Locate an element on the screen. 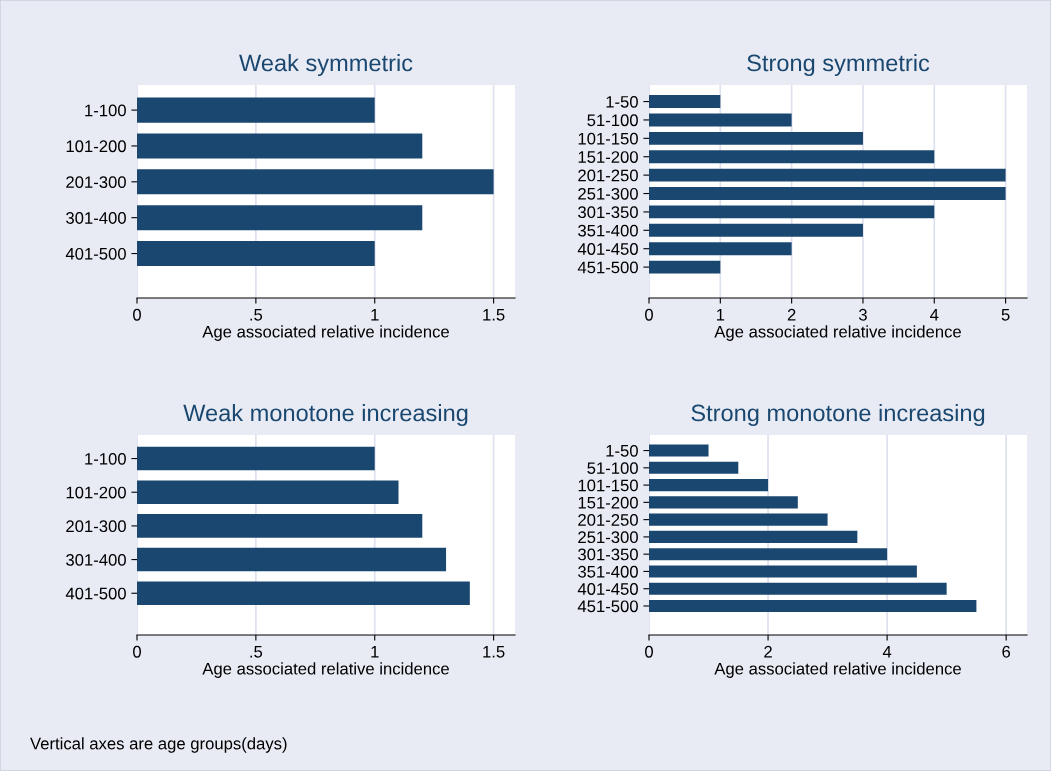 The width and height of the screenshot is (1051, 771). x-tick-label: 6 is located at coordinates (1006, 651).